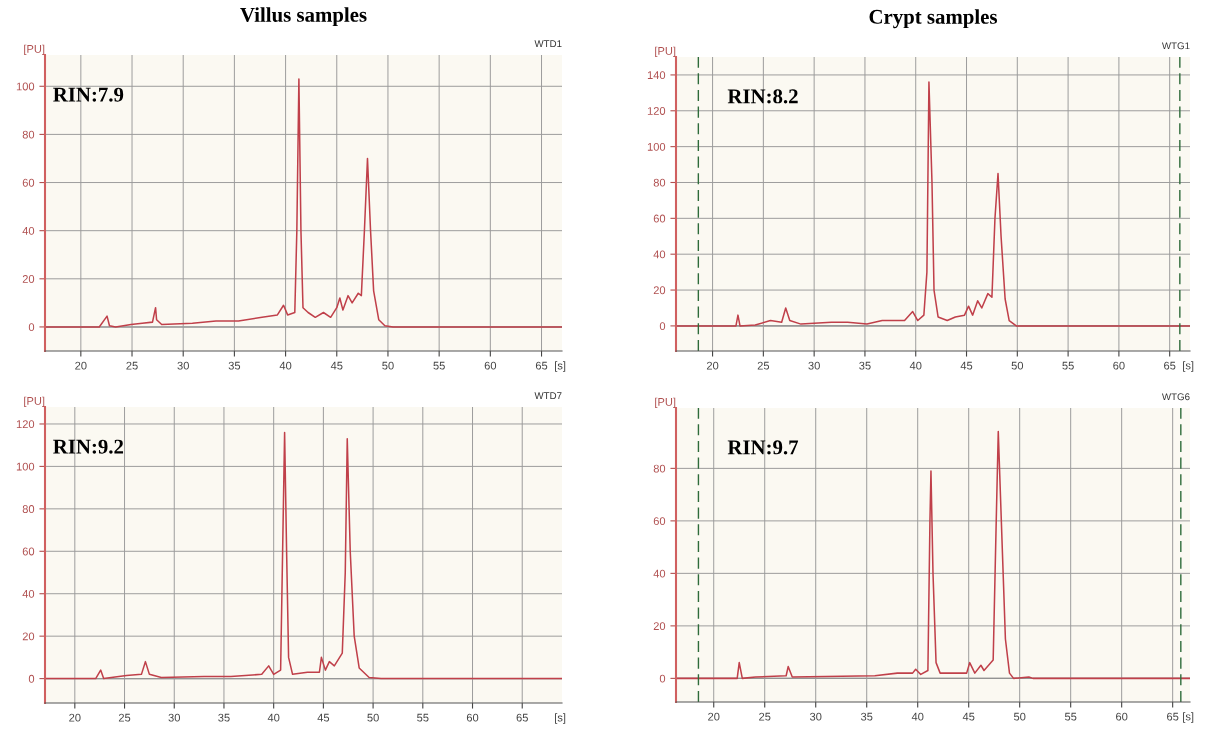  What do you see at coordinates (933, 19) in the screenshot?
I see `chart-title: Crypt samples` at bounding box center [933, 19].